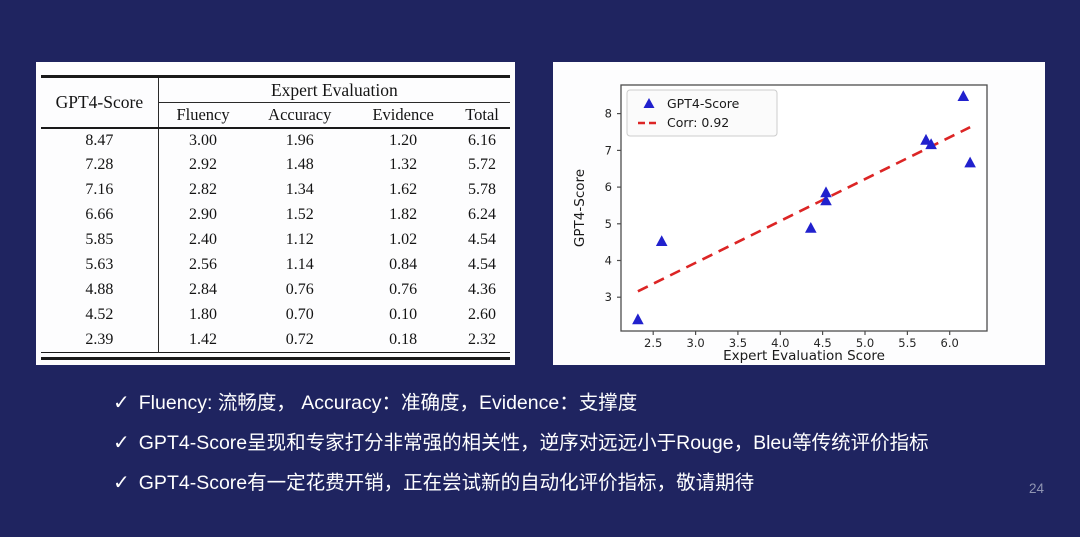 The height and width of the screenshot is (537, 1080). Describe the element at coordinates (950, 343) in the screenshot. I see `svg-text: 6.0` at that location.